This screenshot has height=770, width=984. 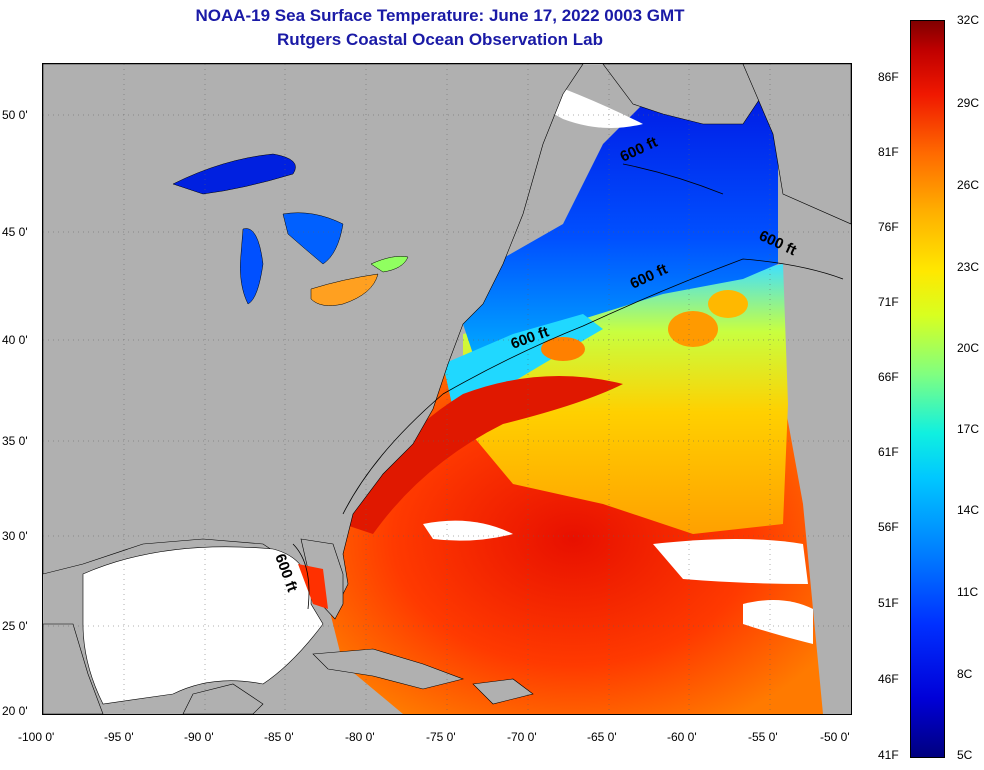 What do you see at coordinates (15, 536) in the screenshot?
I see `lat-label: 30 0'` at bounding box center [15, 536].